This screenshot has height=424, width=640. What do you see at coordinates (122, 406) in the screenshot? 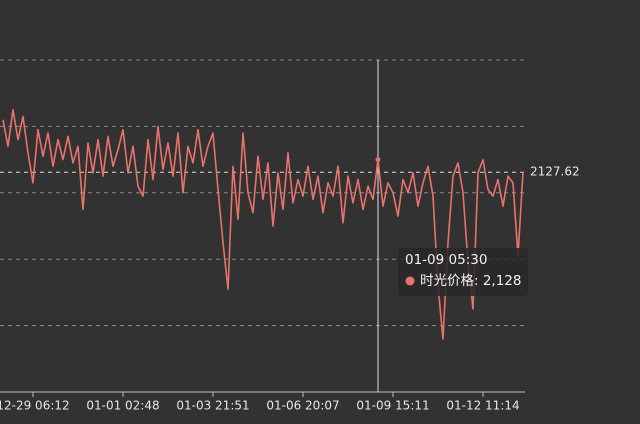
I see `x-tick-label: 01-01 02:48` at bounding box center [122, 406].